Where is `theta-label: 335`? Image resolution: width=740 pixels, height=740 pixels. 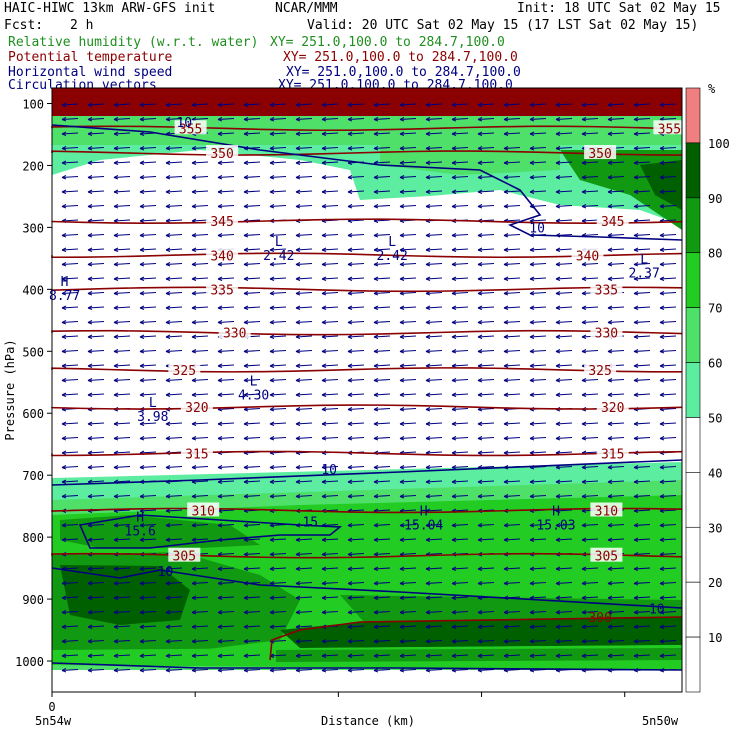 theta-label: 335 is located at coordinates (221, 290).